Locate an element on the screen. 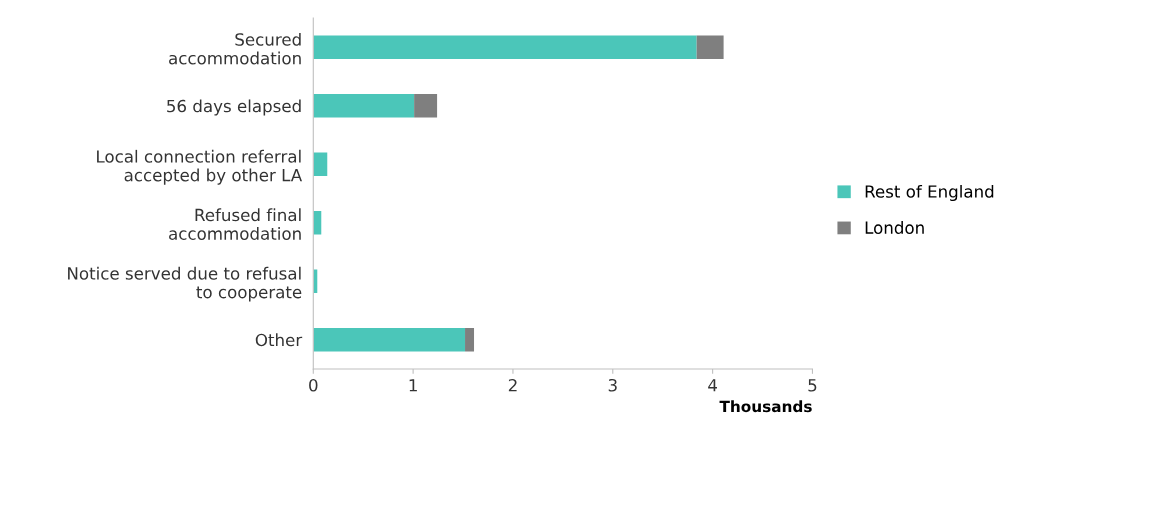 The width and height of the screenshot is (1169, 516). legend-label: London is located at coordinates (894, 227).